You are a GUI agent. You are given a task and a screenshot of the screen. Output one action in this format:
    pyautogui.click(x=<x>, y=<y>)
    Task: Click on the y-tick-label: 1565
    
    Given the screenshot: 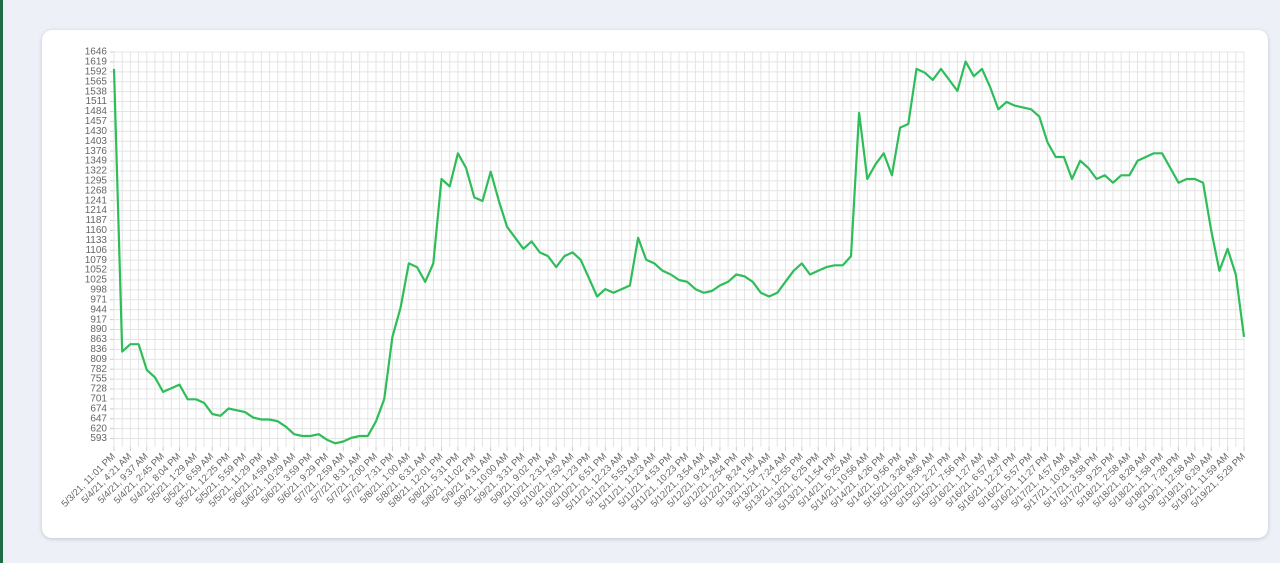 What is the action you would take?
    pyautogui.click(x=96, y=81)
    